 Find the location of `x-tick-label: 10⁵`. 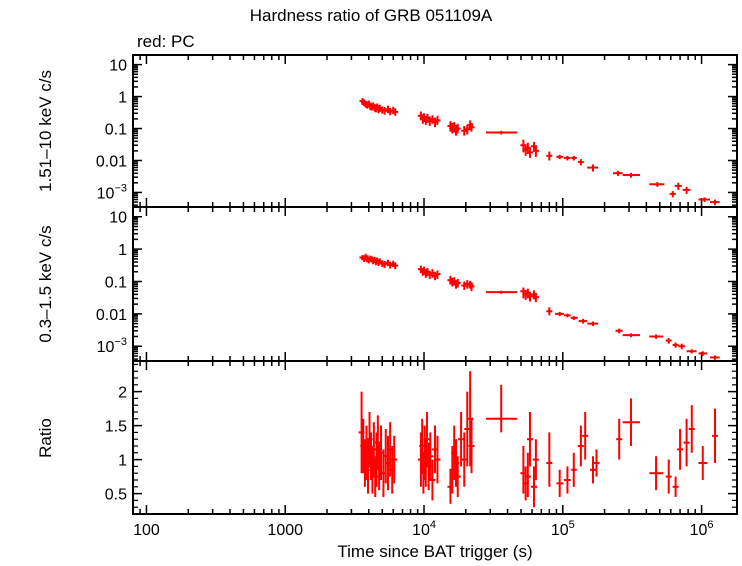

x-tick-label: 10⁵ is located at coordinates (563, 529).